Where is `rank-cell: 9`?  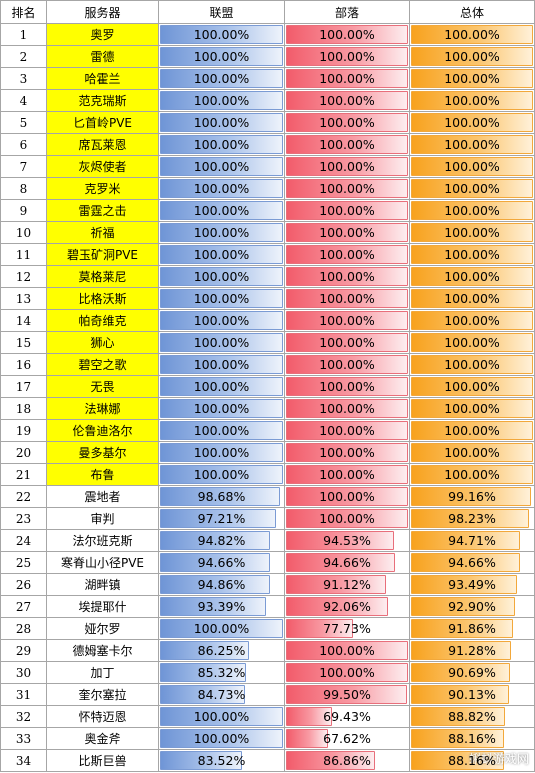
rank-cell: 9 is located at coordinates (23, 210).